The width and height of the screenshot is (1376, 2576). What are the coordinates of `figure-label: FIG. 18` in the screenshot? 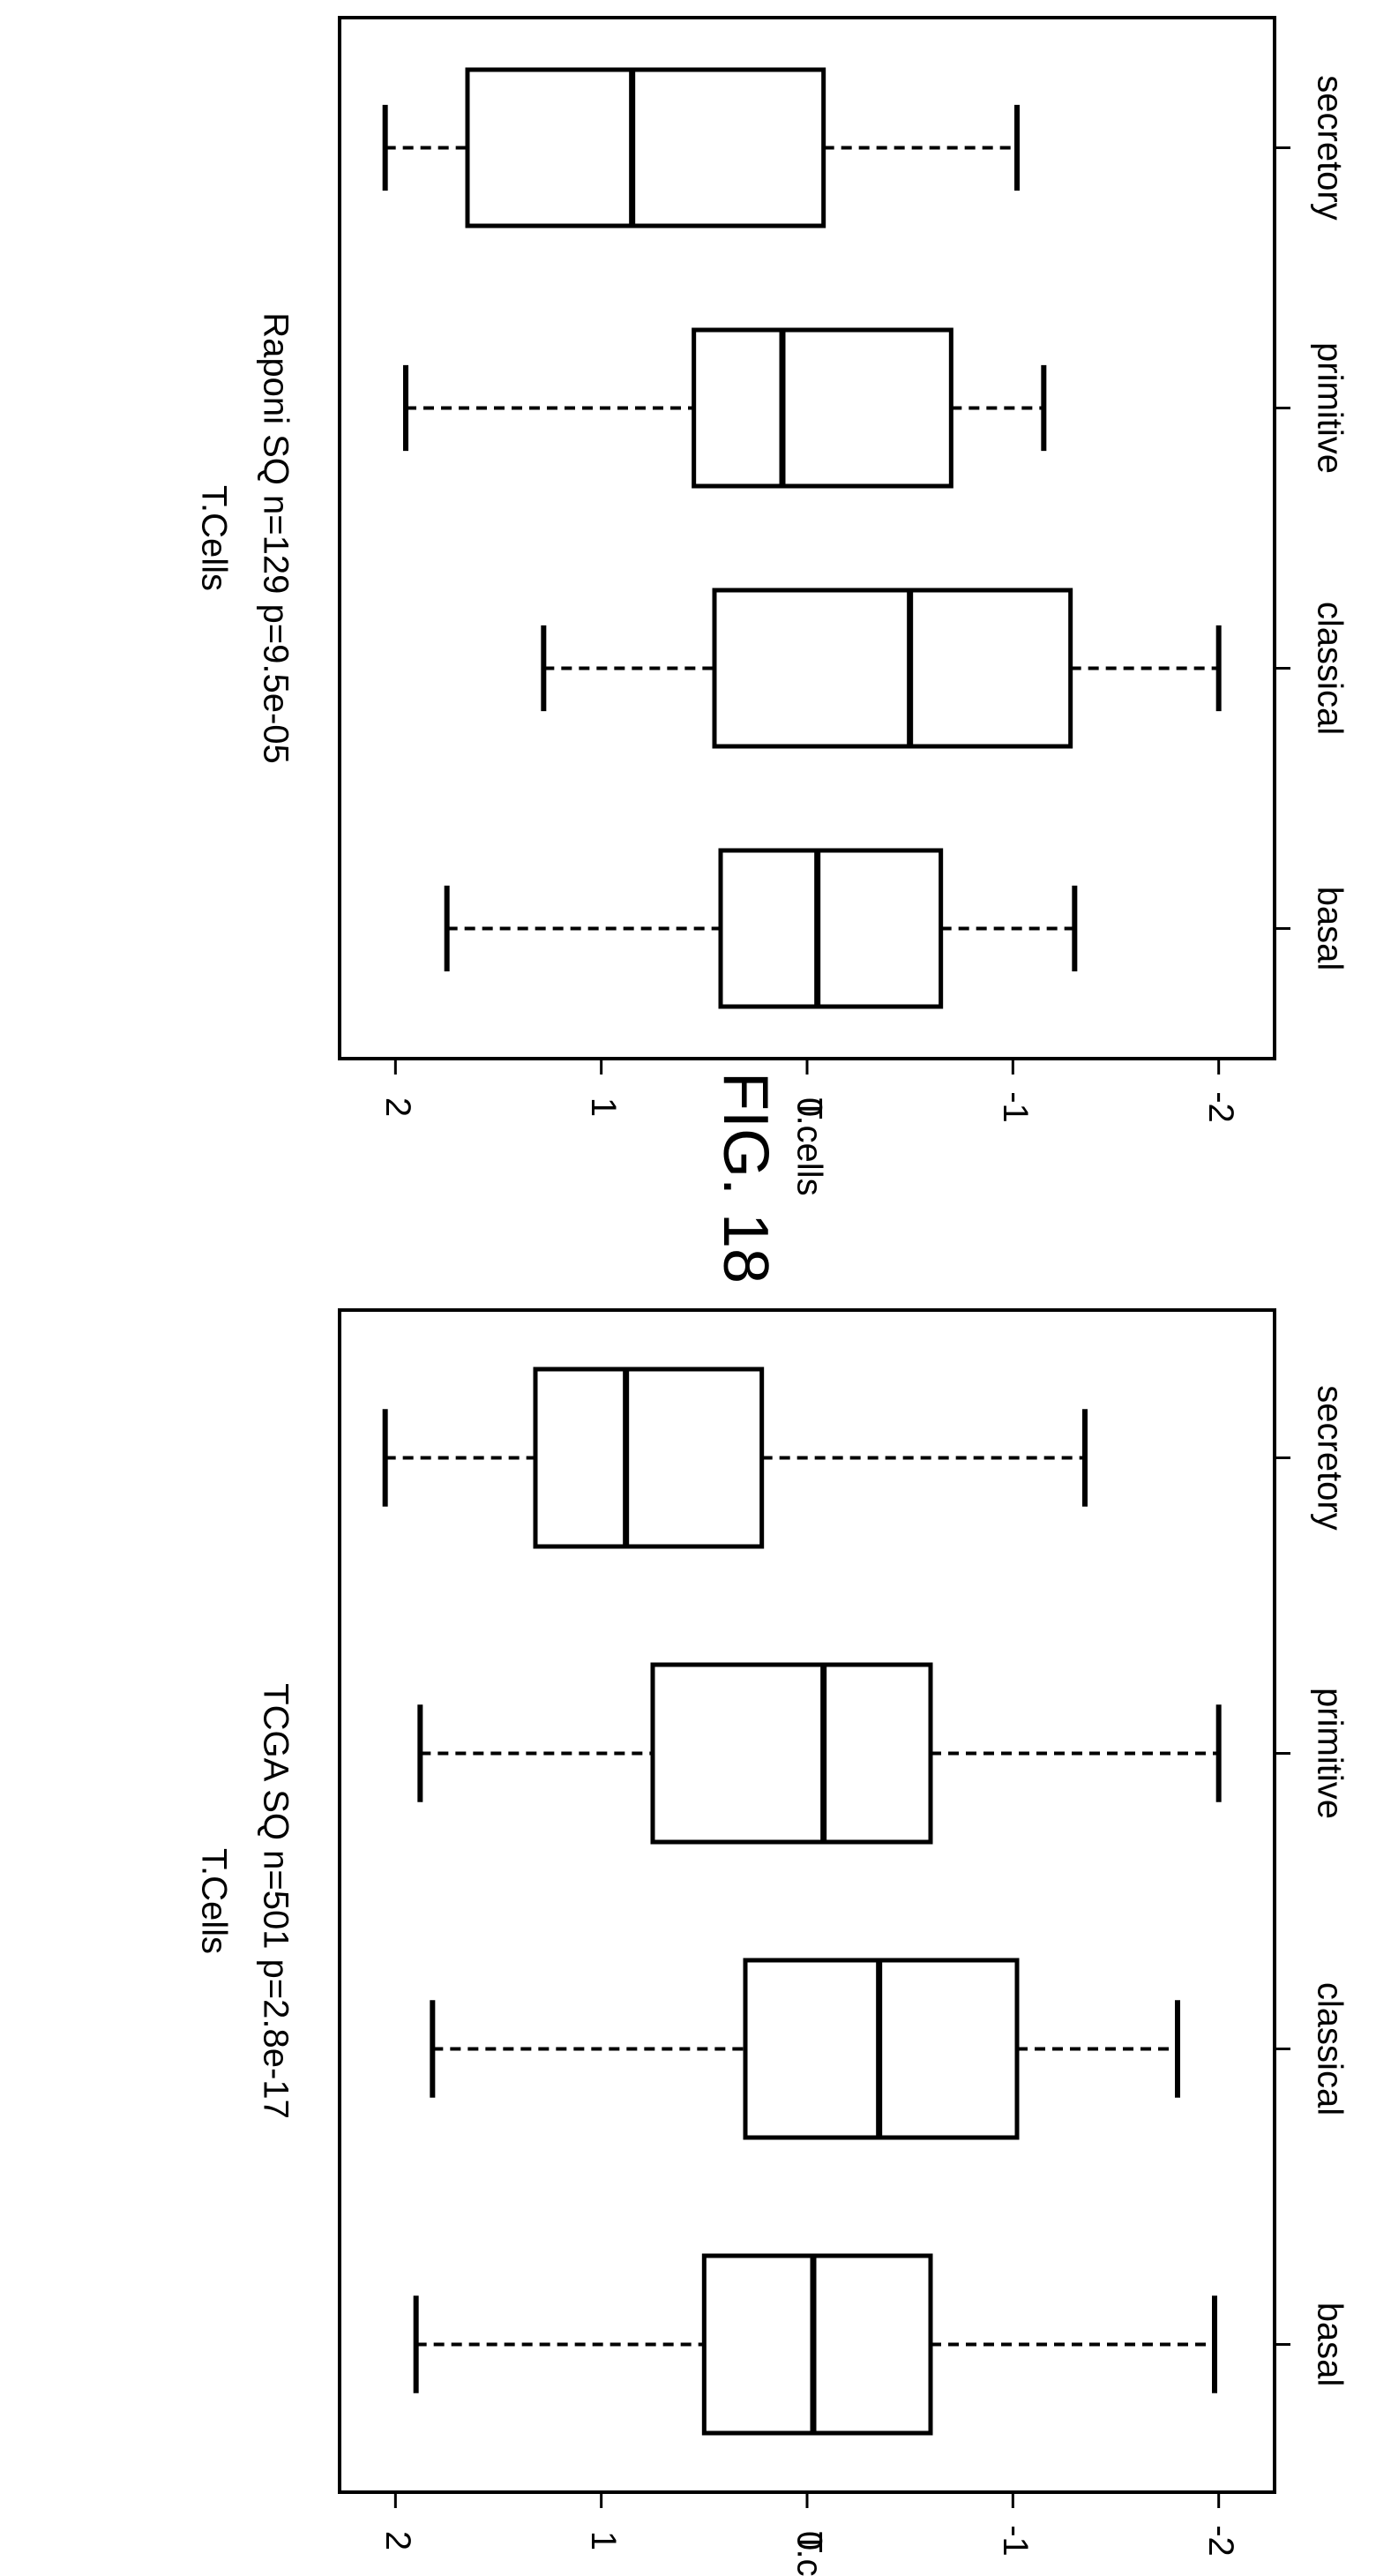 It's located at (745, 1178).